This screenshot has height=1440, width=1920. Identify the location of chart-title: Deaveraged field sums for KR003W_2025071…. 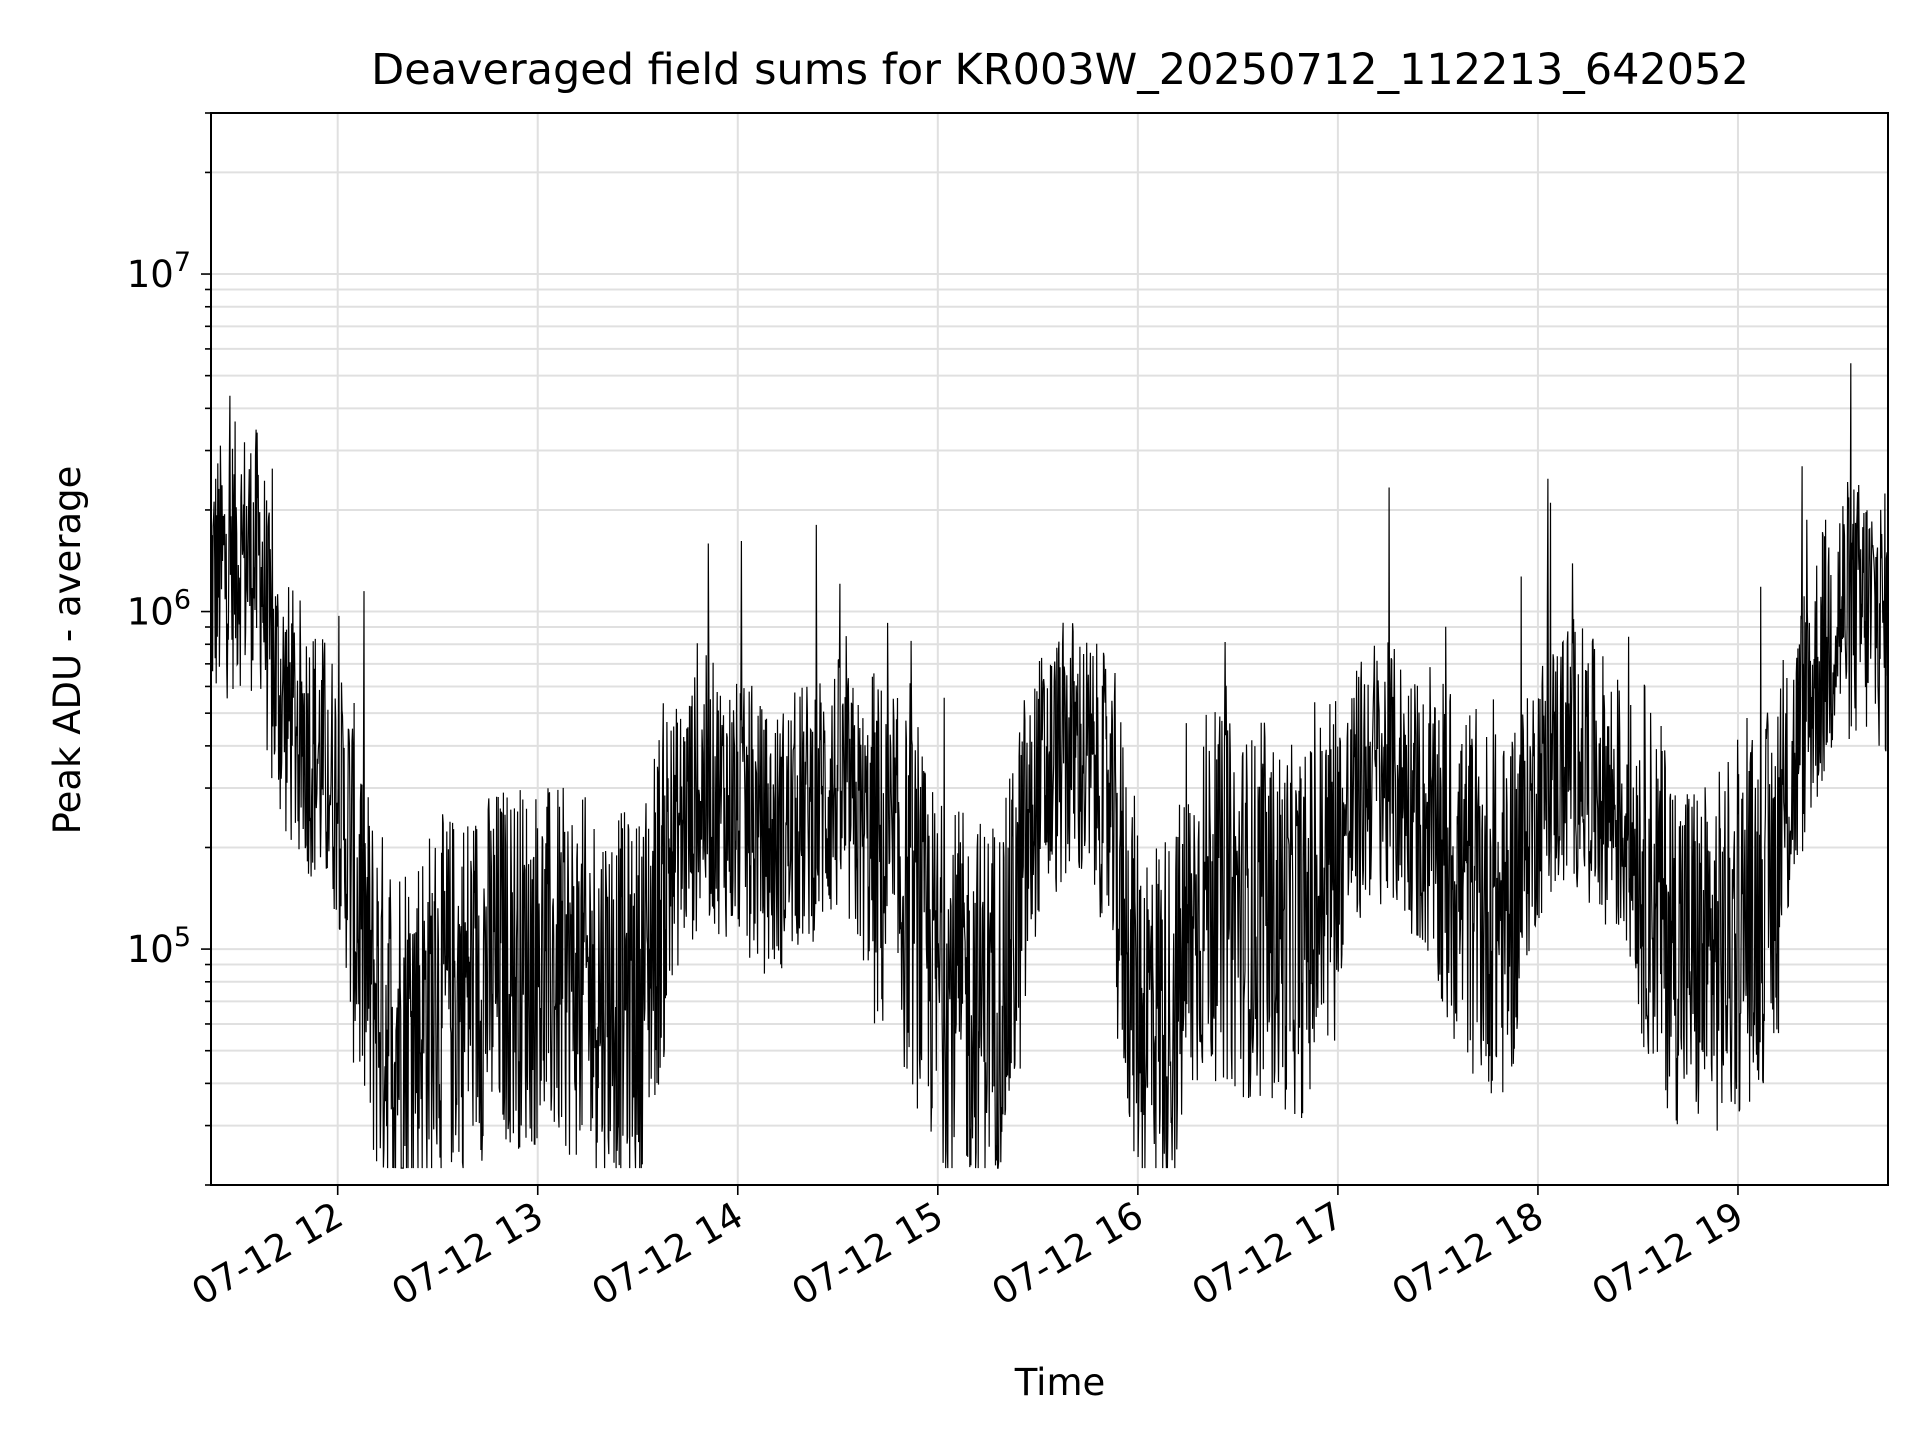
(1060, 70).